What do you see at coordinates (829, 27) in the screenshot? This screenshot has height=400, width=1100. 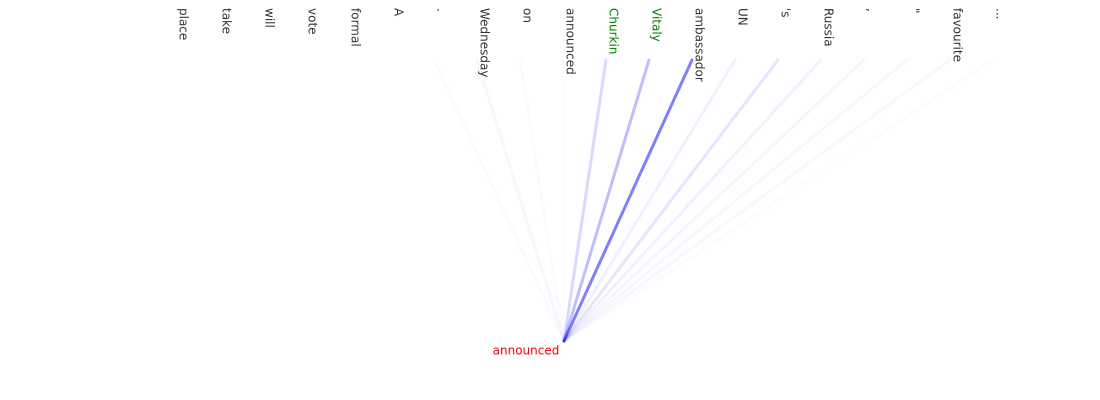 I see `token-label: Russia` at bounding box center [829, 27].